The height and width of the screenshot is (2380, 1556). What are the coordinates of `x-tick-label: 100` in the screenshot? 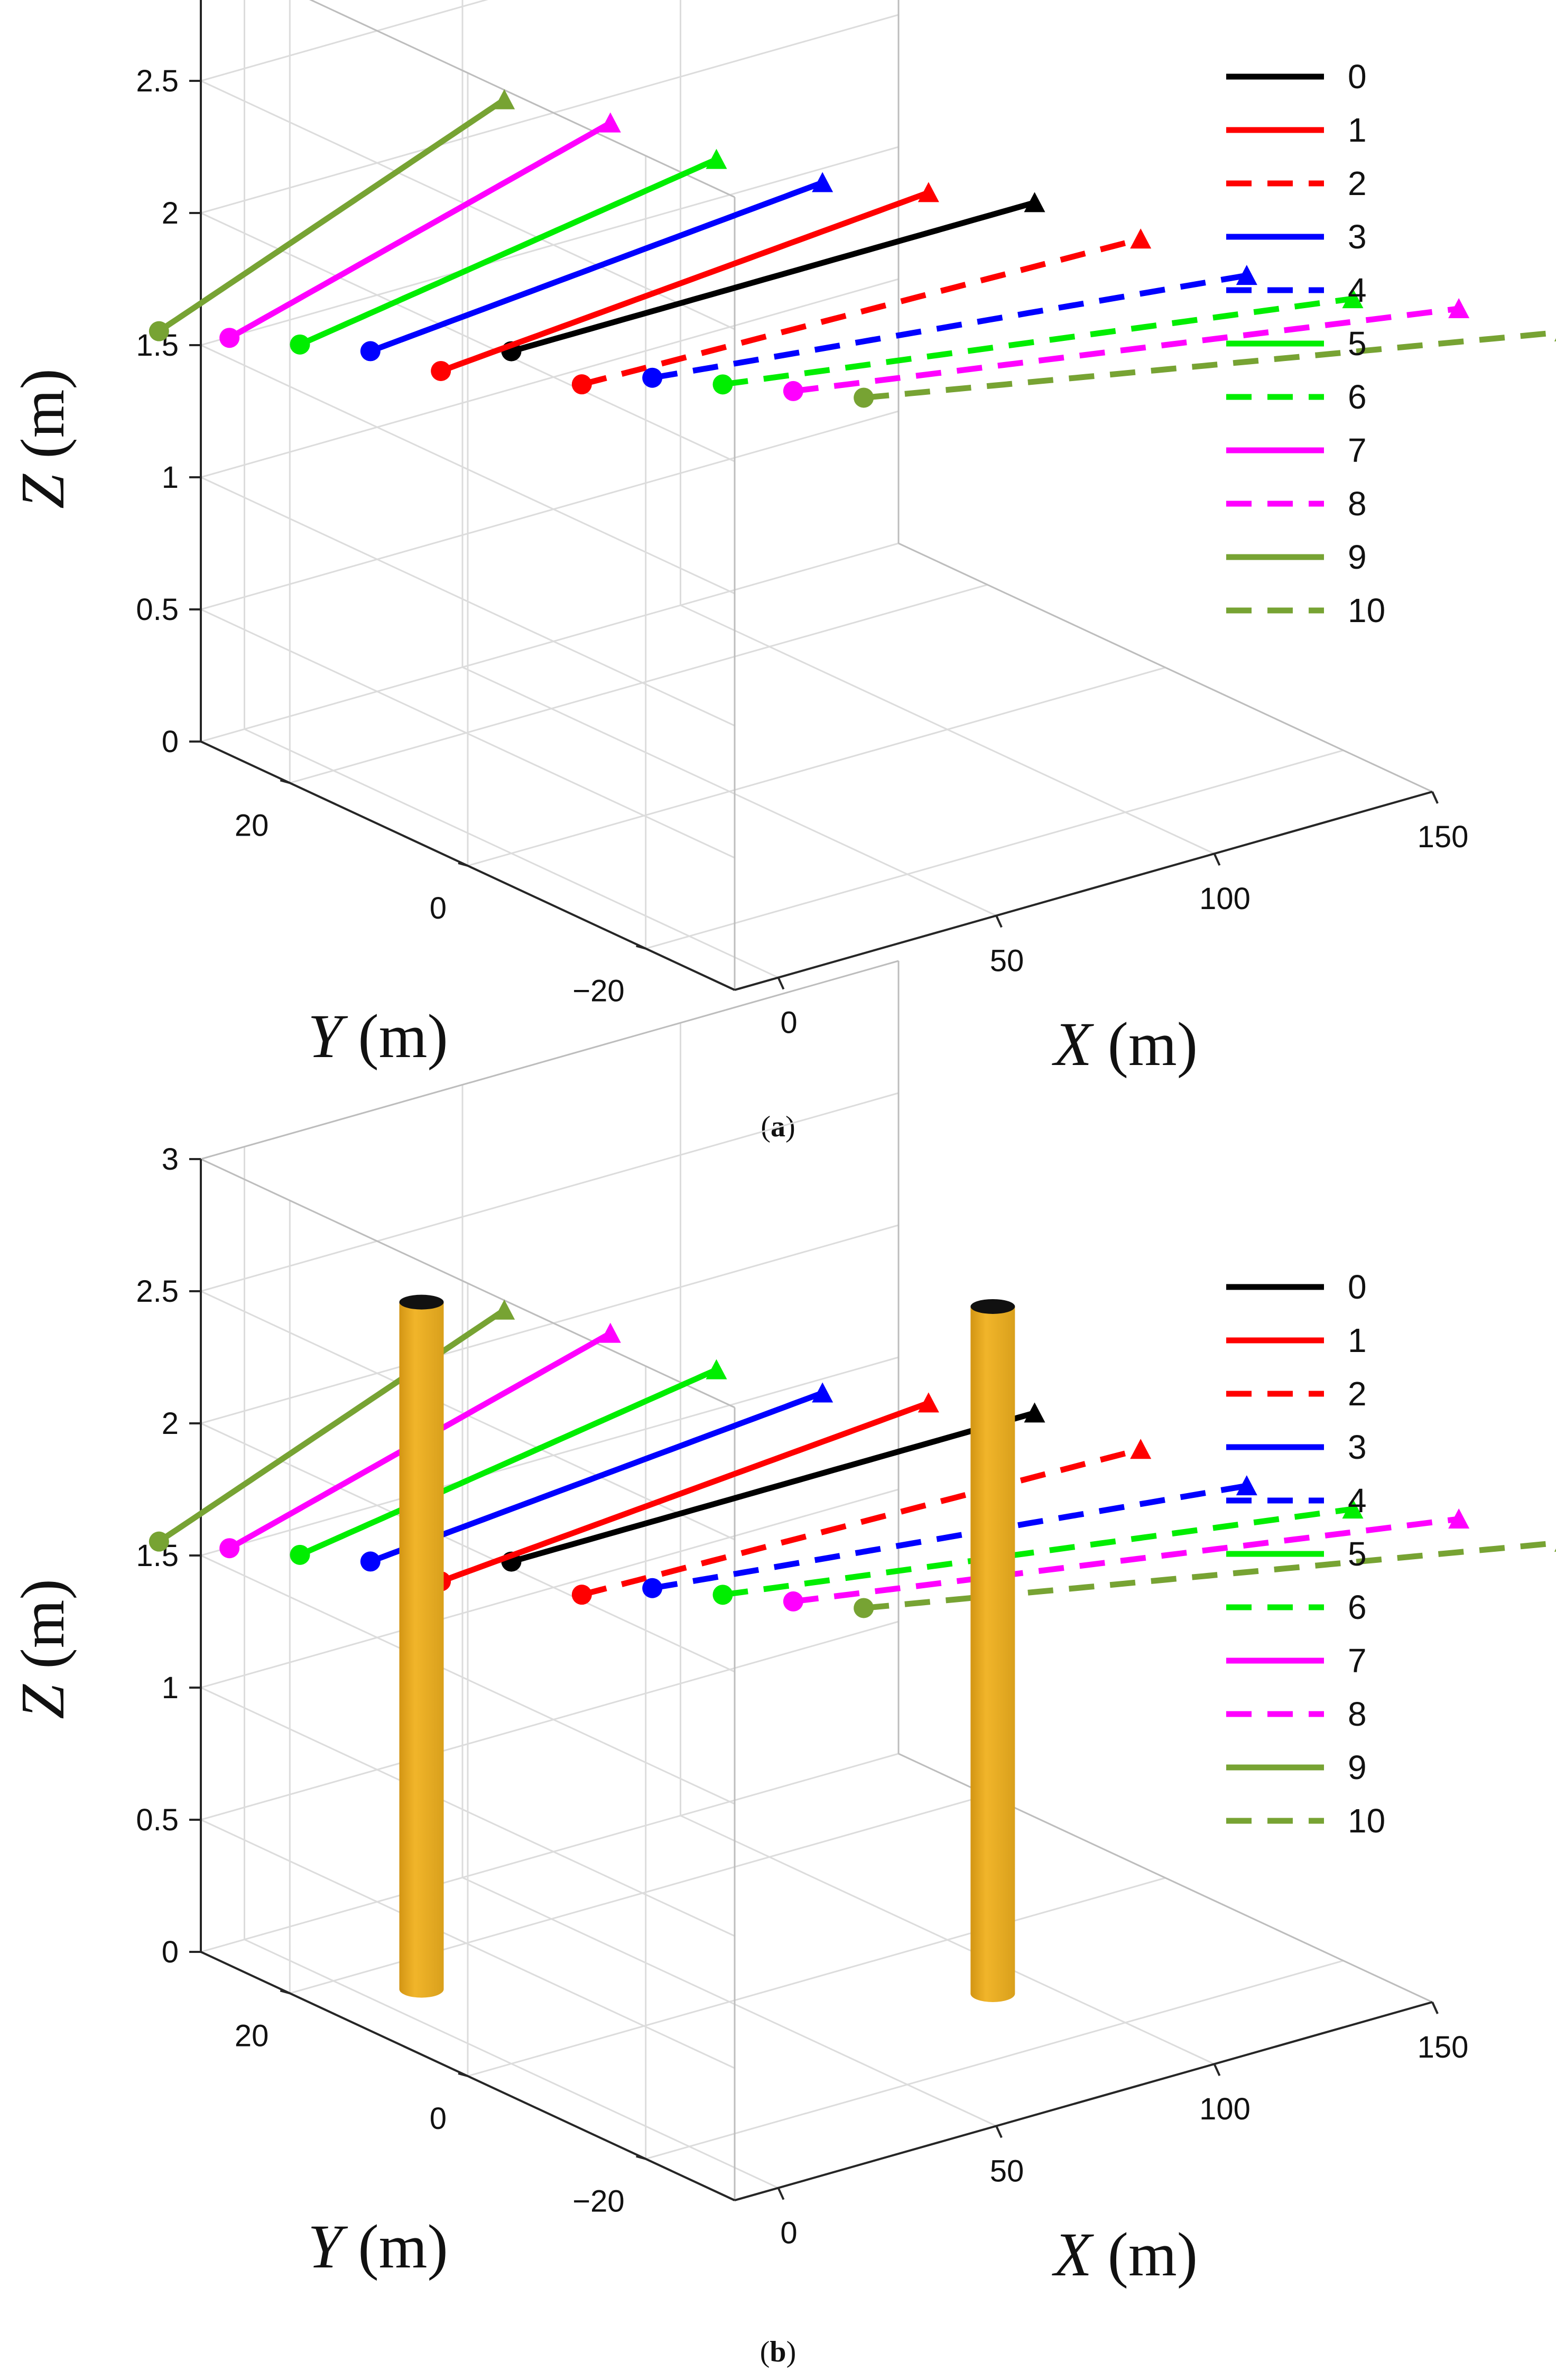 It's located at (1225, 2109).